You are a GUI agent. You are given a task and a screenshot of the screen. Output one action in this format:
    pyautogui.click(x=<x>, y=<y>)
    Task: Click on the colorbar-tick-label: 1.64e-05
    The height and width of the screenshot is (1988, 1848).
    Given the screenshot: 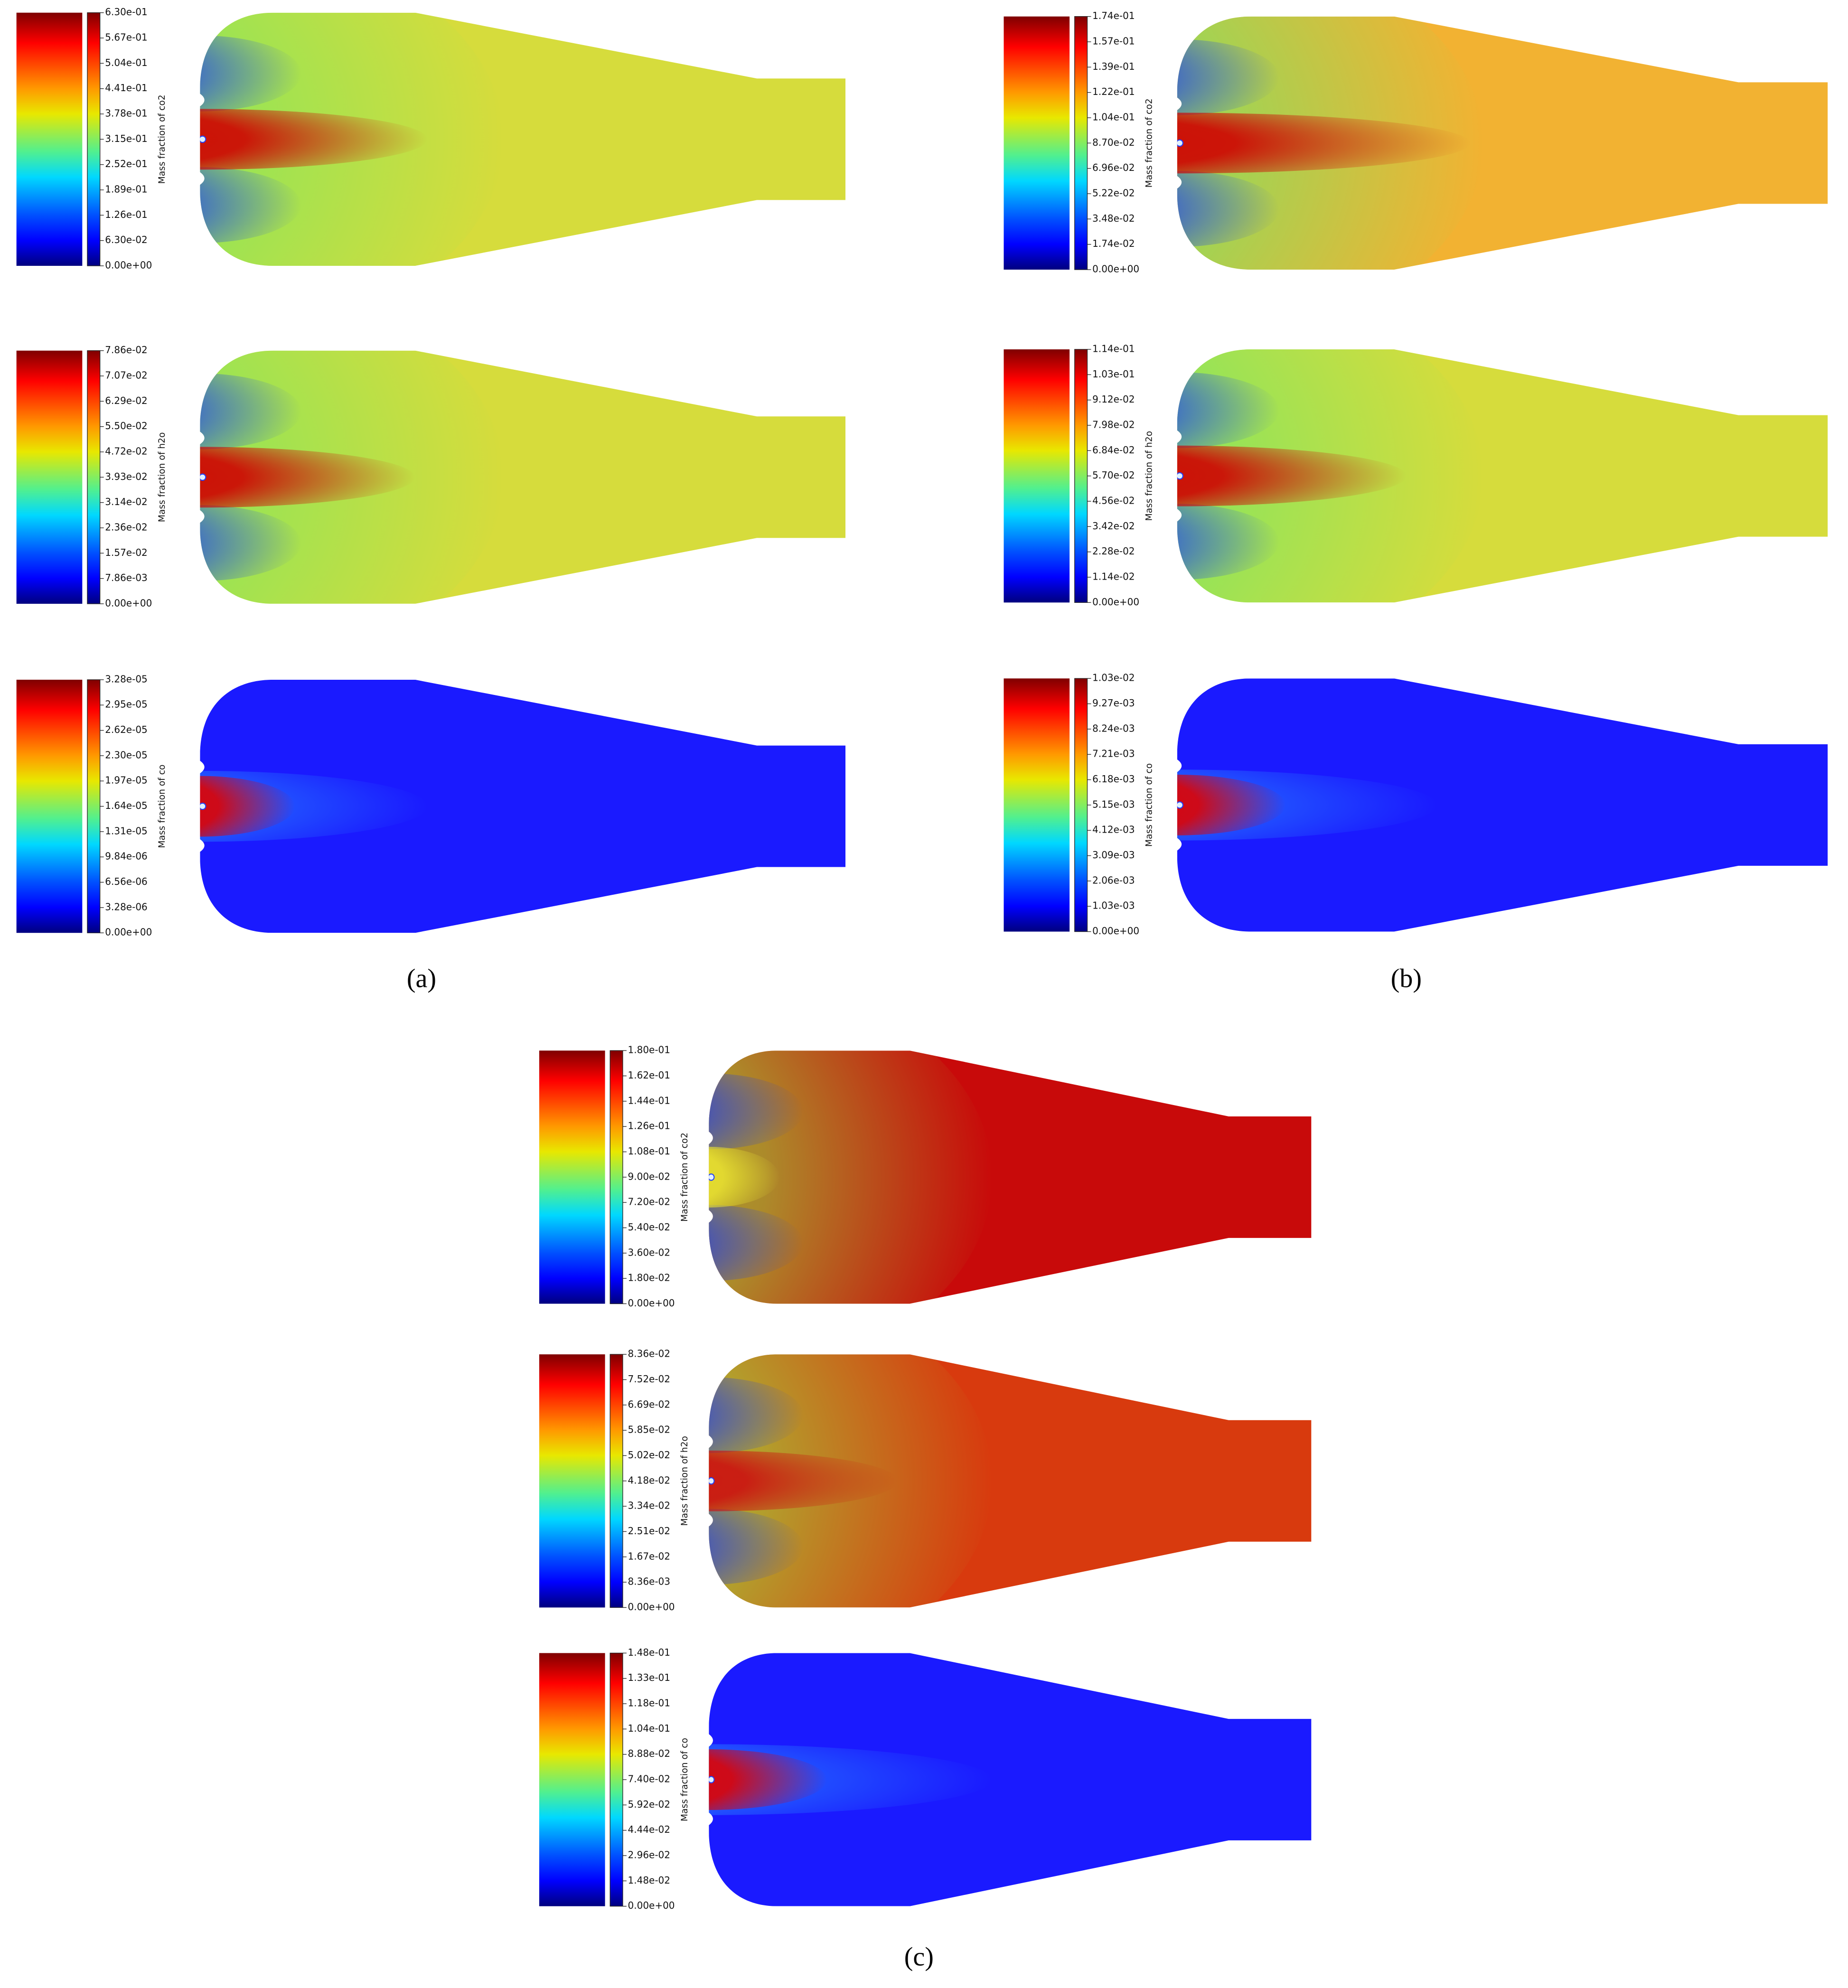 What is the action you would take?
    pyautogui.click(x=126, y=805)
    